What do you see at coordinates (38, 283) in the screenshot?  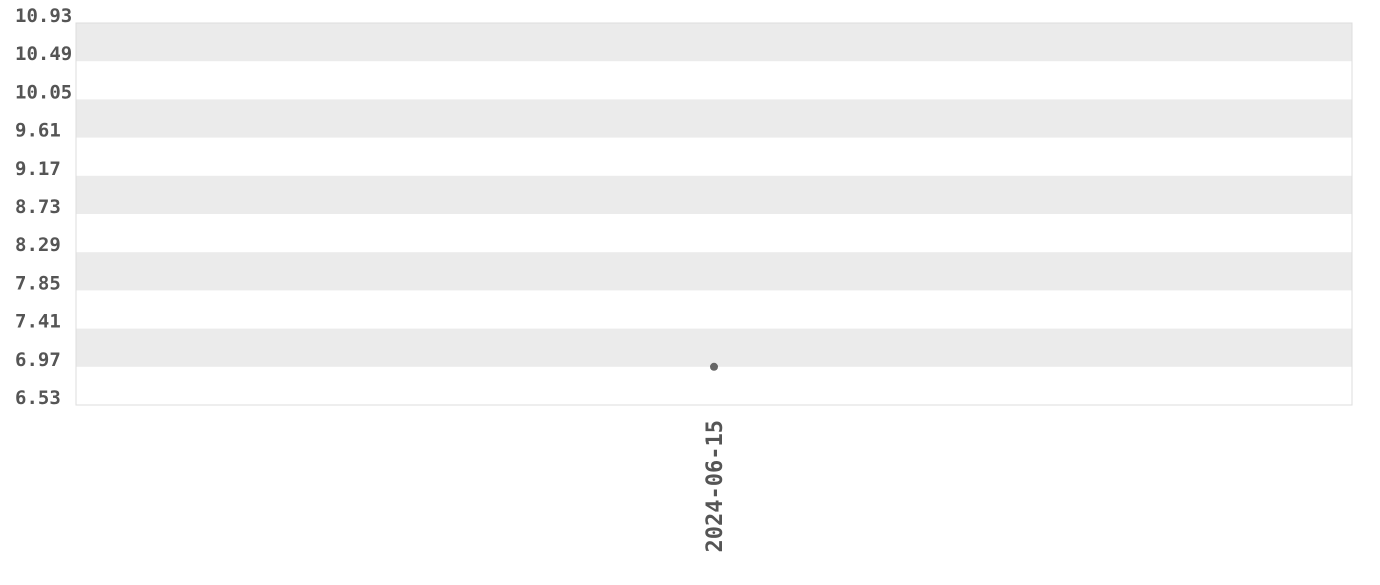 I see `y-tick-label: 7.85` at bounding box center [38, 283].